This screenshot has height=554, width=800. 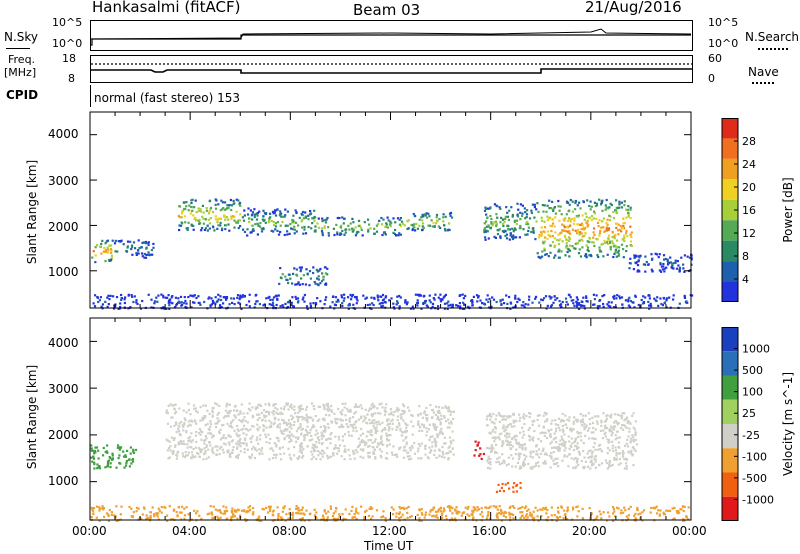 I want to click on colorbar-swatch, so click(x=730, y=128).